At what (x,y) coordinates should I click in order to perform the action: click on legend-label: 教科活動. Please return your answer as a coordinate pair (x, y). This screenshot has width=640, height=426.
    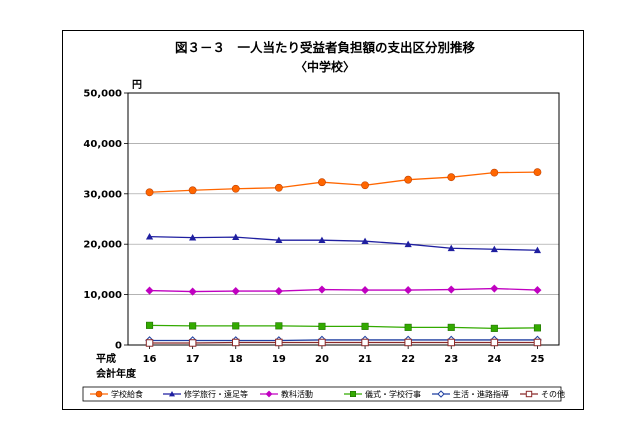
    Looking at the image, I should click on (297, 394).